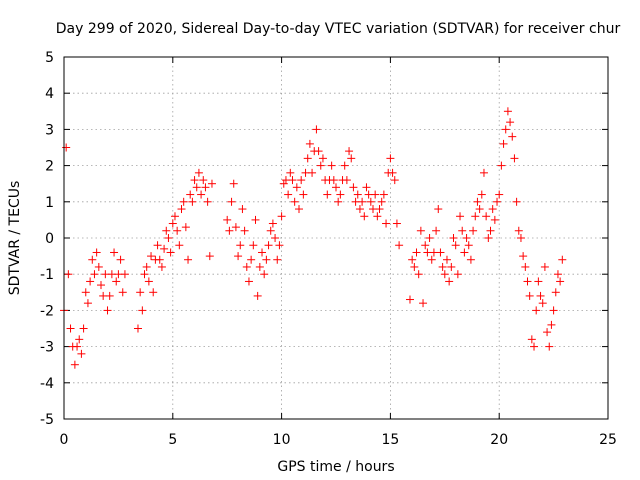 The width and height of the screenshot is (640, 480). I want to click on y-tick-label: 4, so click(49, 94).